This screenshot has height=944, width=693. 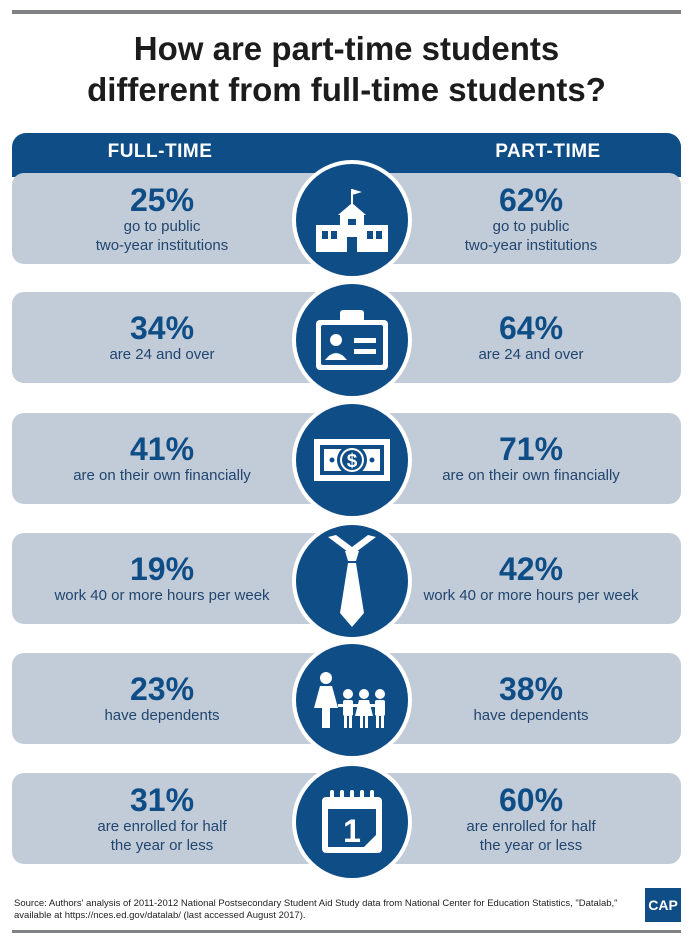 What do you see at coordinates (162, 475) in the screenshot?
I see `full-time-desc: are on their own financially` at bounding box center [162, 475].